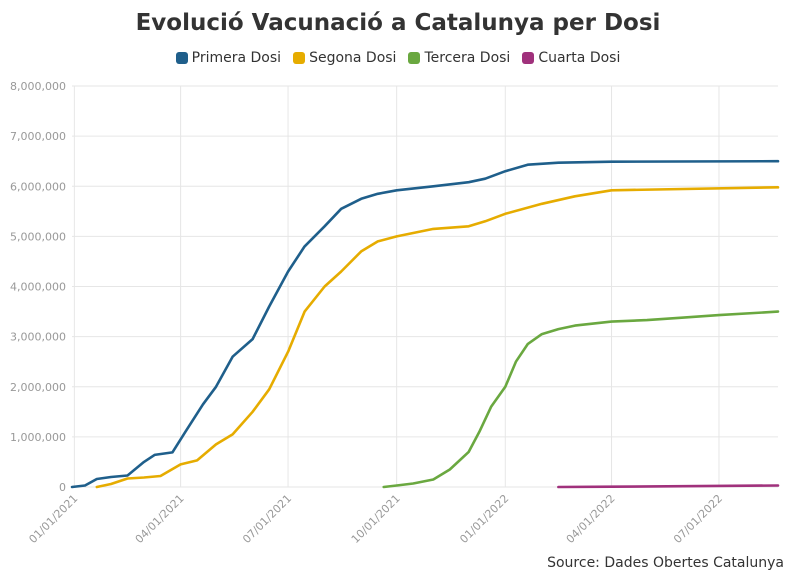 This screenshot has height=575, width=796. What do you see at coordinates (665, 563) in the screenshot?
I see `chart-source: Source: Dades Obertes Catalunya` at bounding box center [665, 563].